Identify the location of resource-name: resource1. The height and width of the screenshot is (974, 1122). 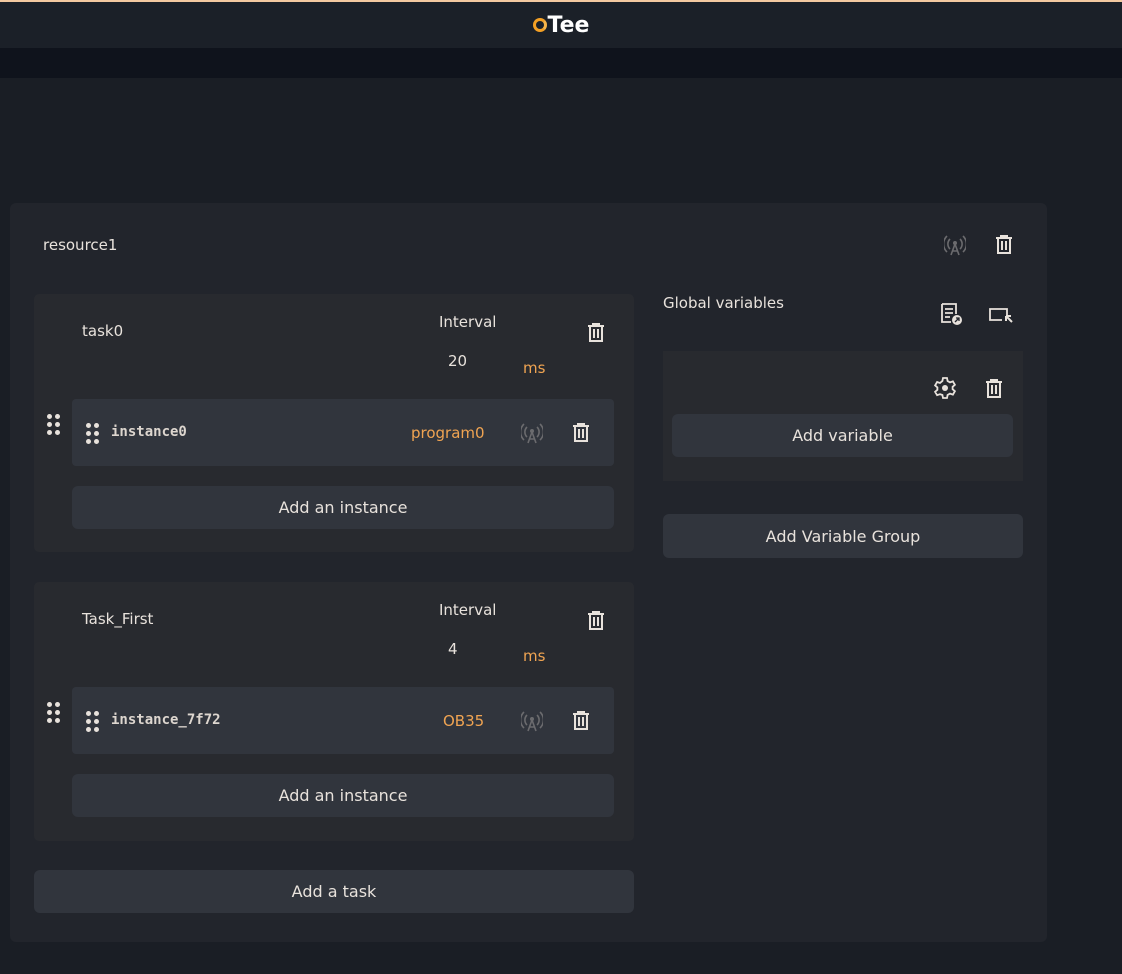
(80, 245).